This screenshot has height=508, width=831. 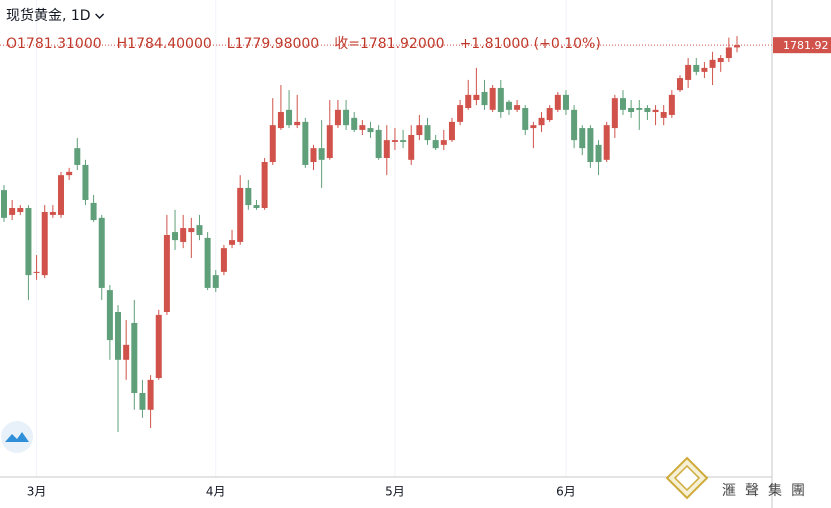 What do you see at coordinates (389, 44) in the screenshot?
I see `ohlc-value: 收=1781.92000` at bounding box center [389, 44].